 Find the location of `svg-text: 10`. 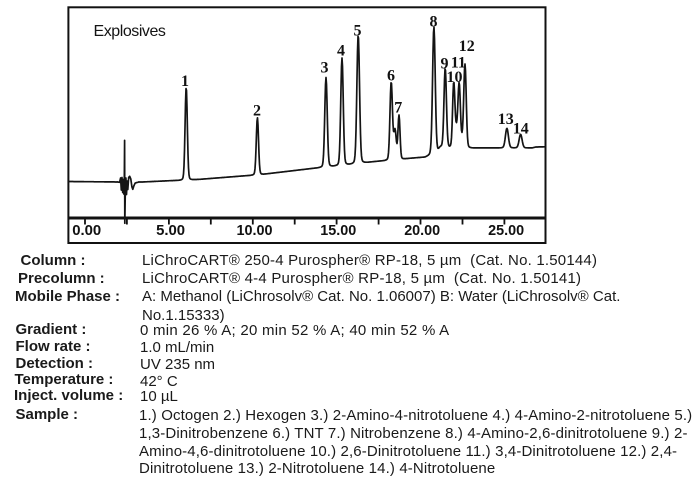

svg-text: 10 is located at coordinates (455, 77).